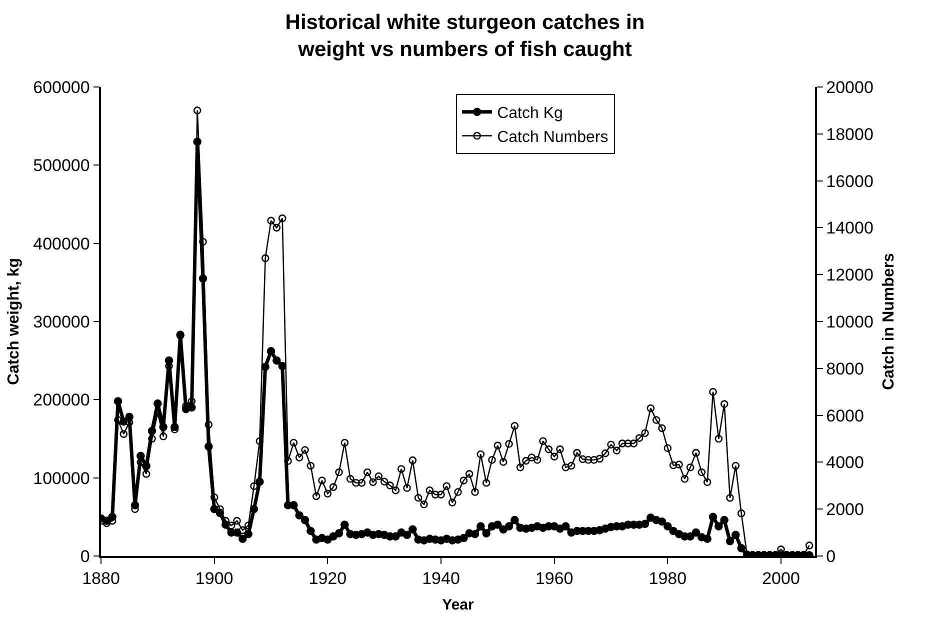  What do you see at coordinates (61, 87) in the screenshot?
I see `y-tick-label: 600000` at bounding box center [61, 87].